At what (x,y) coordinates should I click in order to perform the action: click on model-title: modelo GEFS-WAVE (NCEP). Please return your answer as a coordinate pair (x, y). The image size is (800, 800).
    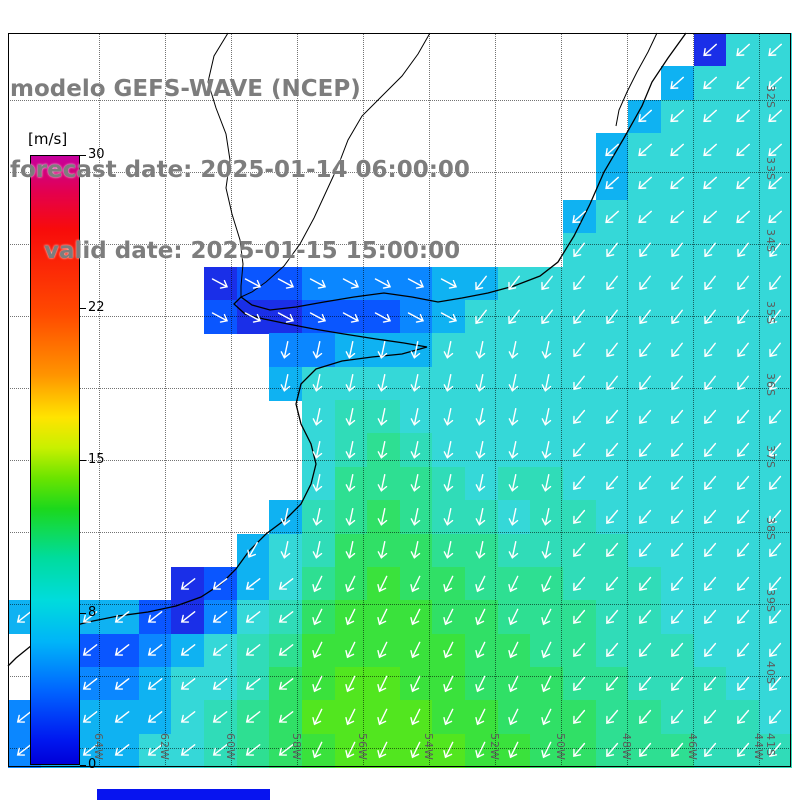
    Looking at the image, I should click on (185, 89).